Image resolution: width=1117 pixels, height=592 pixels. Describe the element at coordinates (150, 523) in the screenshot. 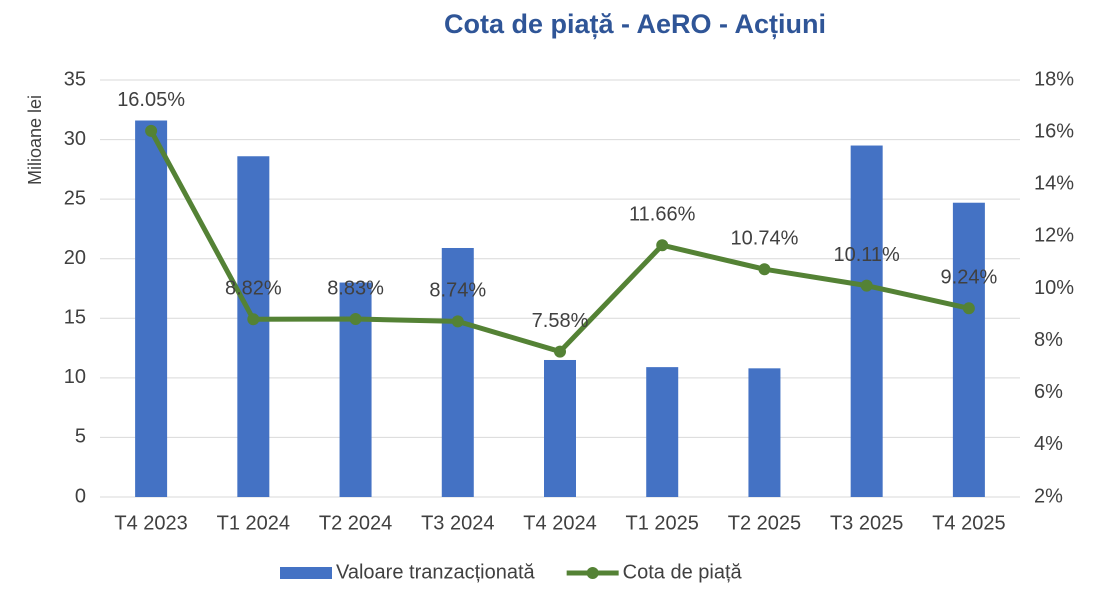

I see `x-tick-label: T4 2023` at that location.